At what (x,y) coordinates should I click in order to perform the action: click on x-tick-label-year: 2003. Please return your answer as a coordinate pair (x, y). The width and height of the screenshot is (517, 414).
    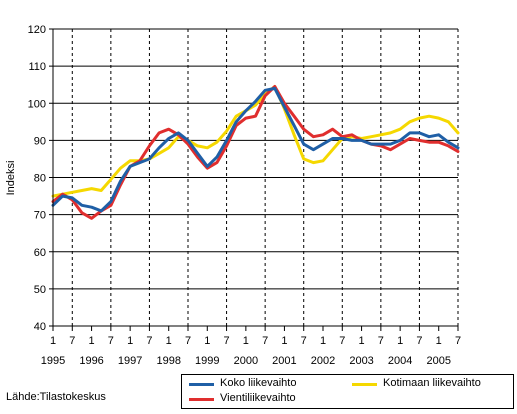
    Looking at the image, I should click on (361, 361).